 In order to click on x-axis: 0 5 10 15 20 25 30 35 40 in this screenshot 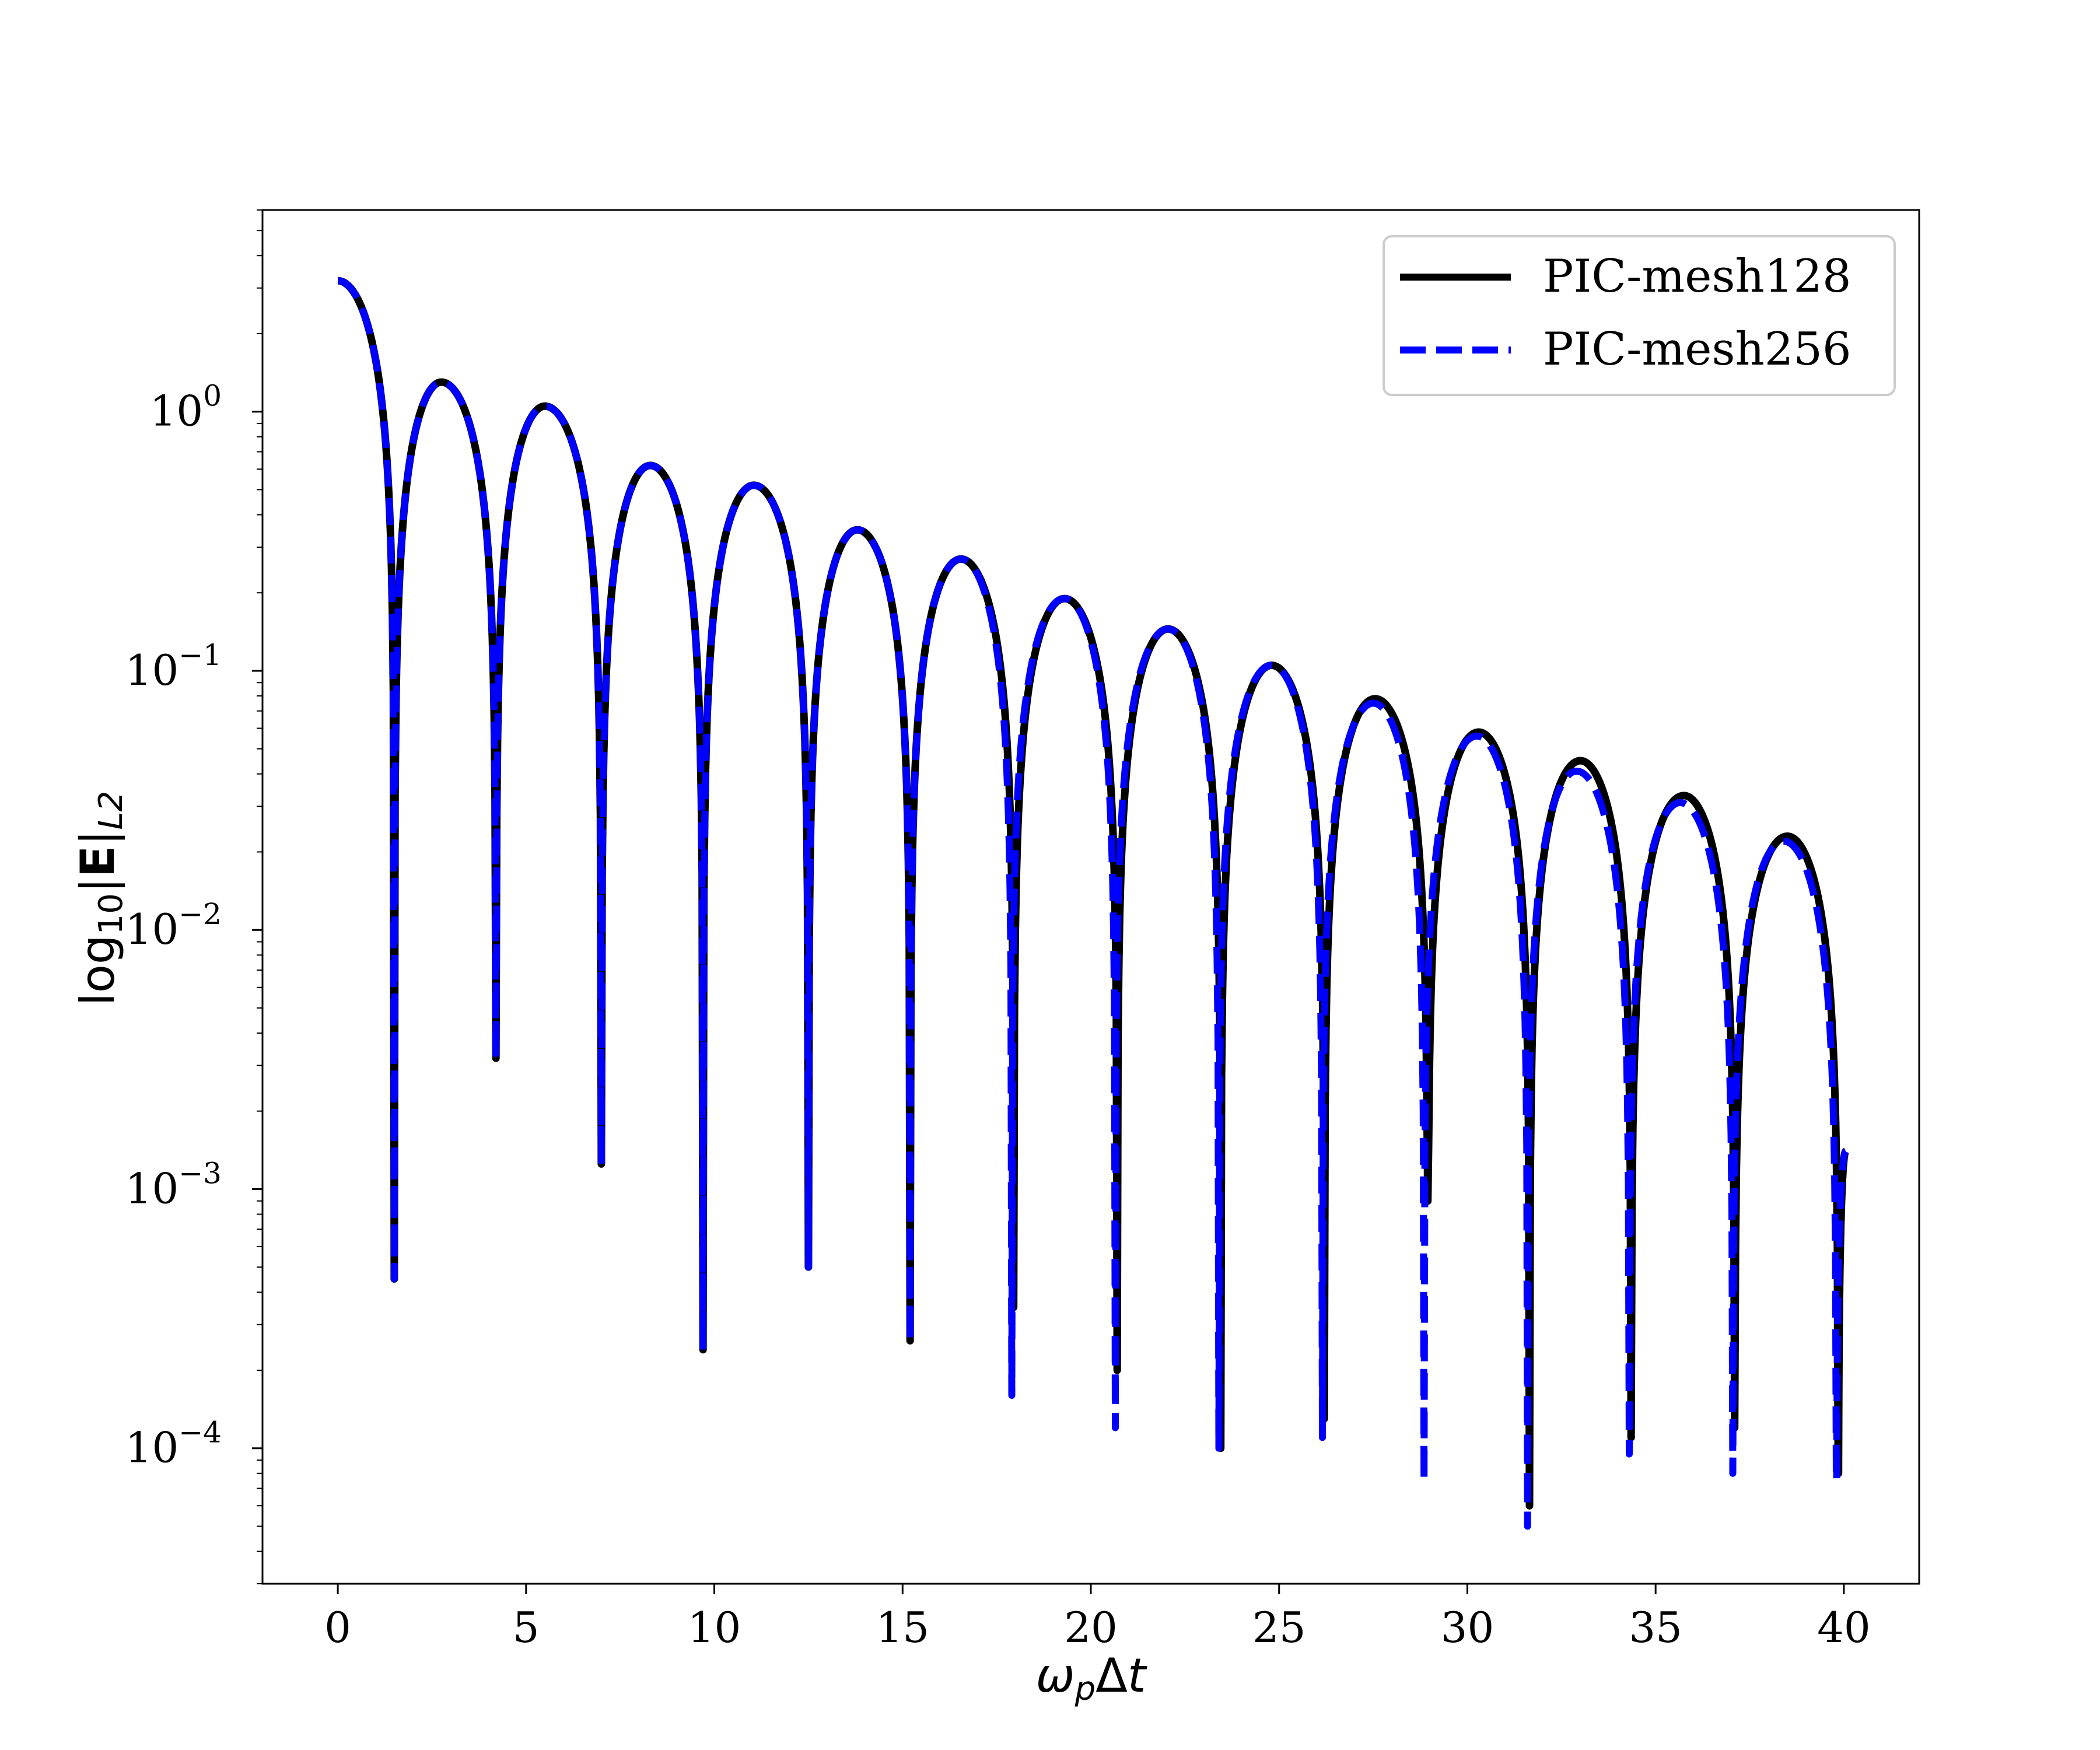, I will do `click(1097, 1618)`.